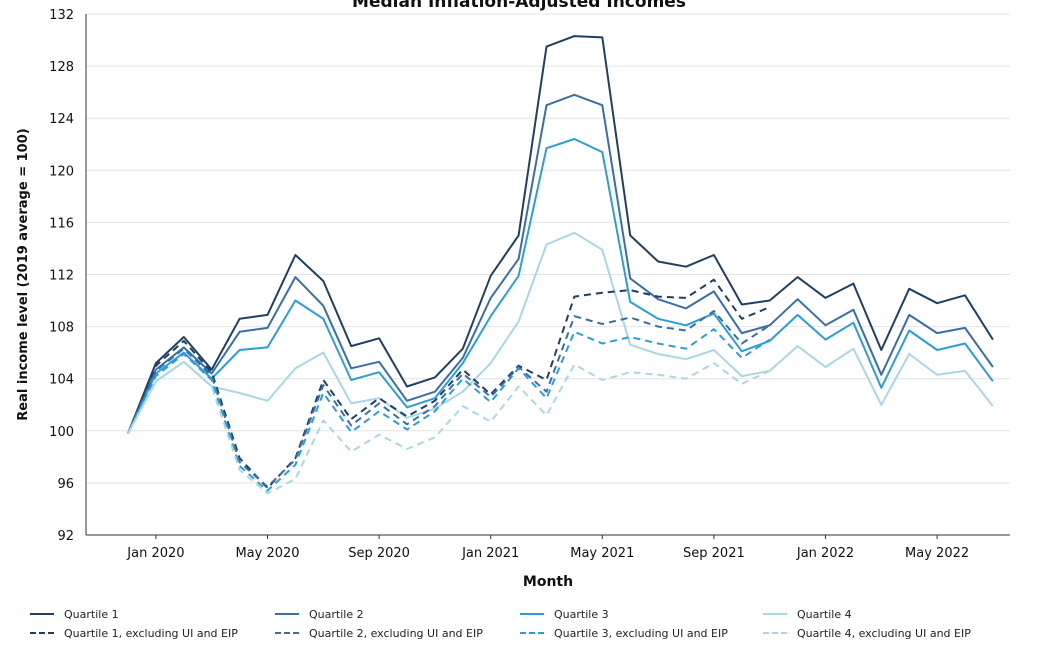 The height and width of the screenshot is (646, 1038). Describe the element at coordinates (602, 553) in the screenshot. I see `x-tick-label: May 2021` at that location.